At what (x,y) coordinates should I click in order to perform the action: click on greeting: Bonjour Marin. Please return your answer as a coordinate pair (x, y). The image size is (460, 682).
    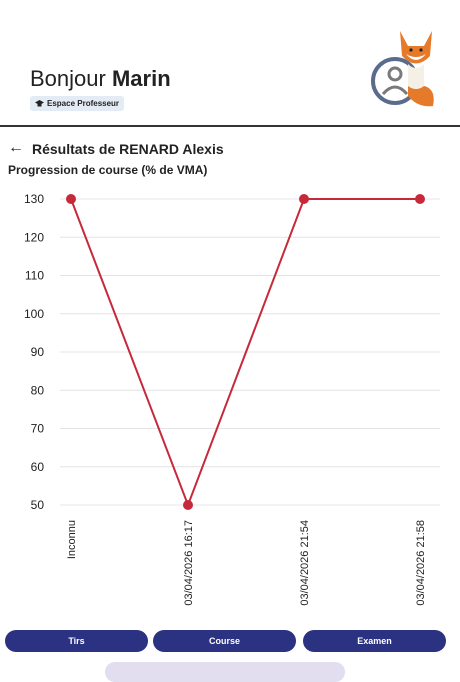
    Looking at the image, I should click on (100, 79).